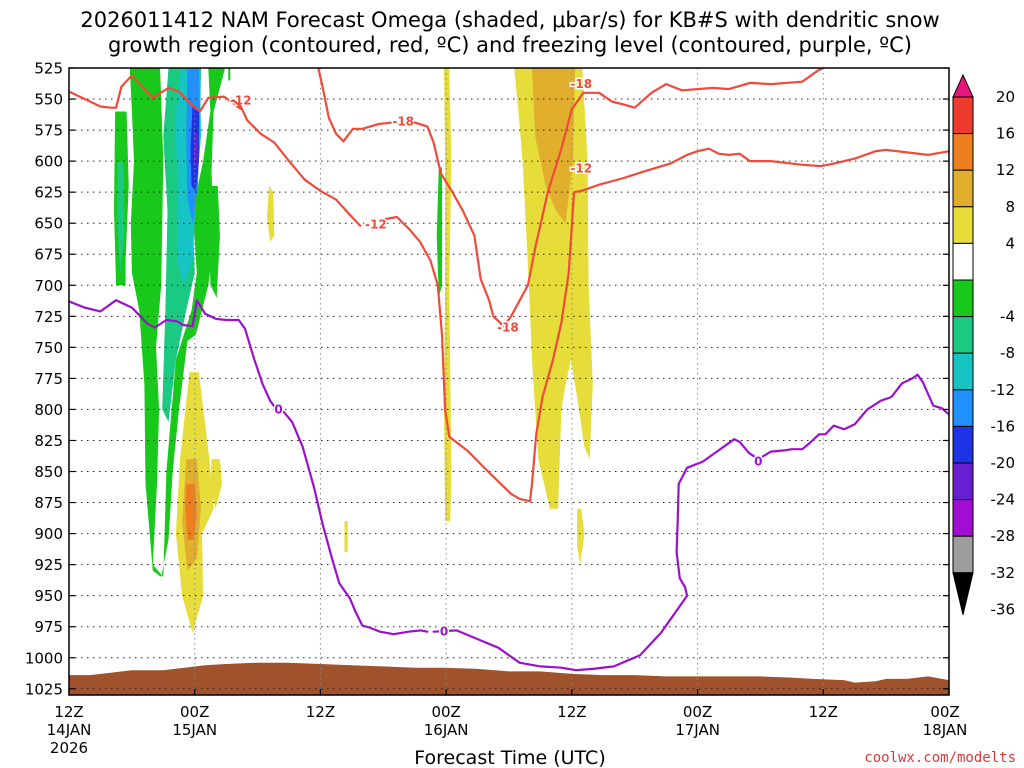  What do you see at coordinates (1003, 426) in the screenshot?
I see `colorbar-label-8: -16` at bounding box center [1003, 426].